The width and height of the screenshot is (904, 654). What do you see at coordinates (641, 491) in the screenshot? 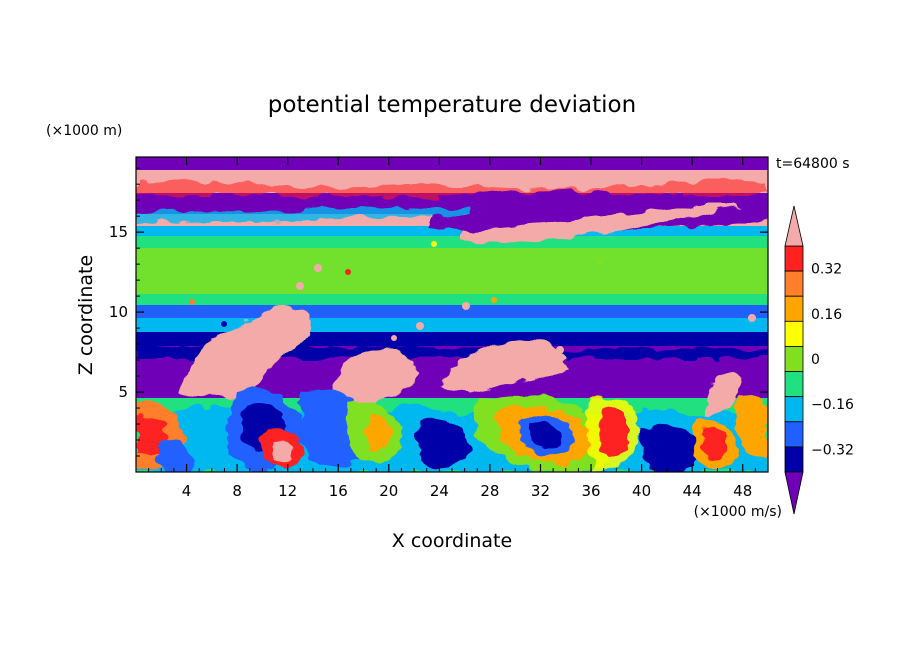
I see `x-tick-label: 40` at bounding box center [641, 491].